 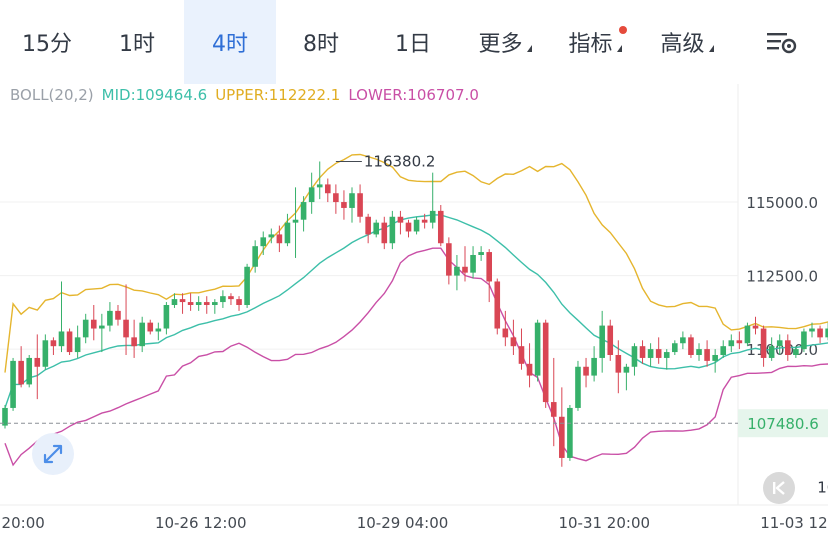 What do you see at coordinates (413, 95) in the screenshot?
I see `boll-lower-value: LOWER:106707.0` at bounding box center [413, 95].